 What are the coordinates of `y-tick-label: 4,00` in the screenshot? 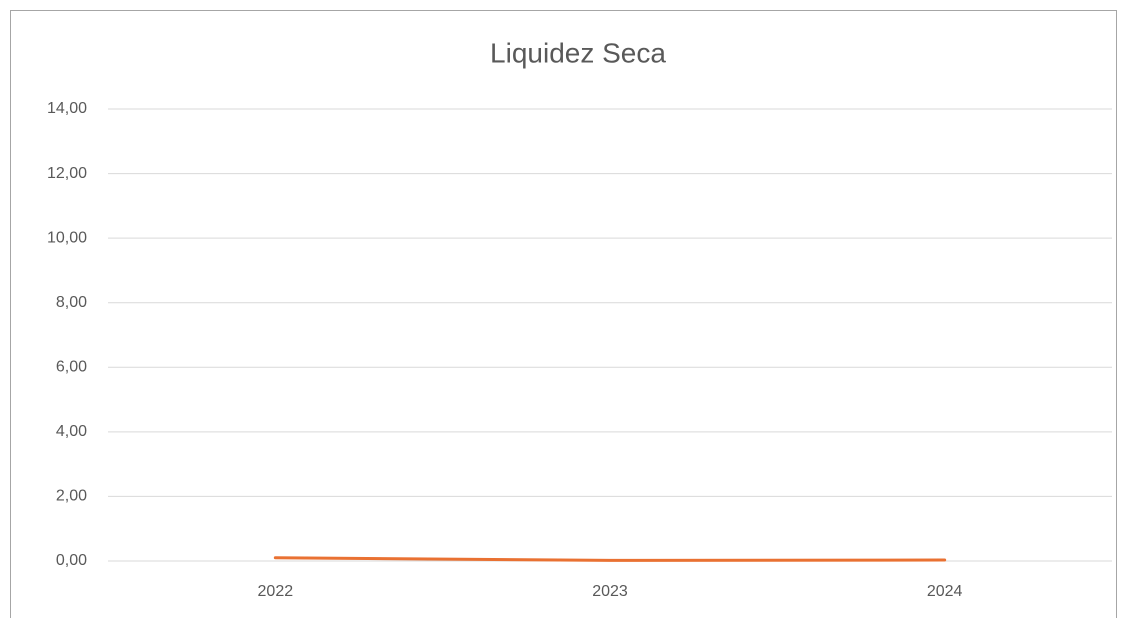 It's located at (71, 431).